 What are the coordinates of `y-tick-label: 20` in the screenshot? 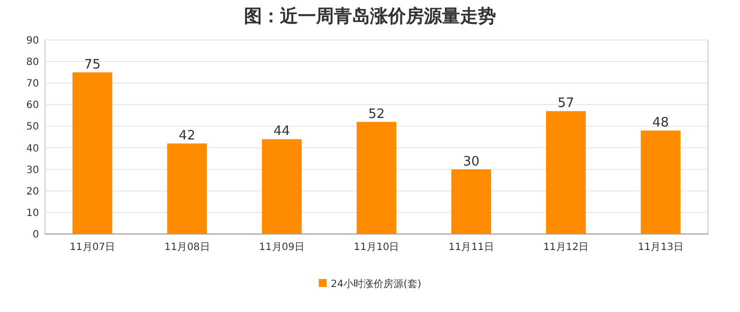 It's located at (32, 192).